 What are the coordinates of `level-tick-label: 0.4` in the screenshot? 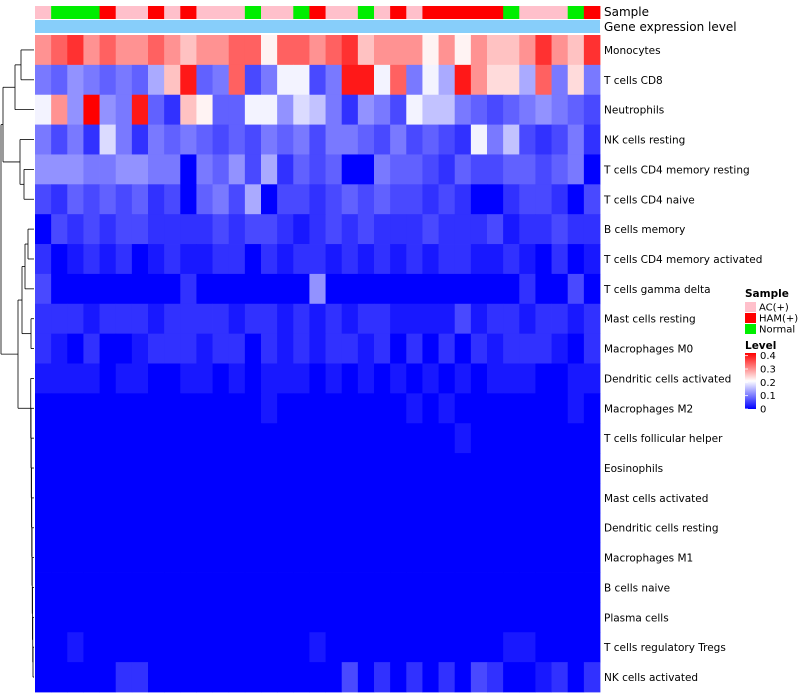 It's located at (768, 356).